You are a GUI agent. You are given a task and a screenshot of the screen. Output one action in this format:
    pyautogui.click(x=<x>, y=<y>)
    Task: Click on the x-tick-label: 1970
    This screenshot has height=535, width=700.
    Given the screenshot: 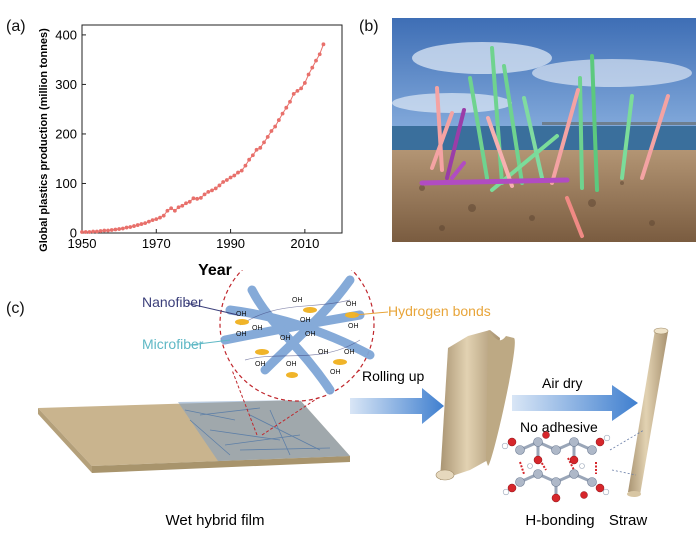 What is the action you would take?
    pyautogui.click(x=156, y=243)
    